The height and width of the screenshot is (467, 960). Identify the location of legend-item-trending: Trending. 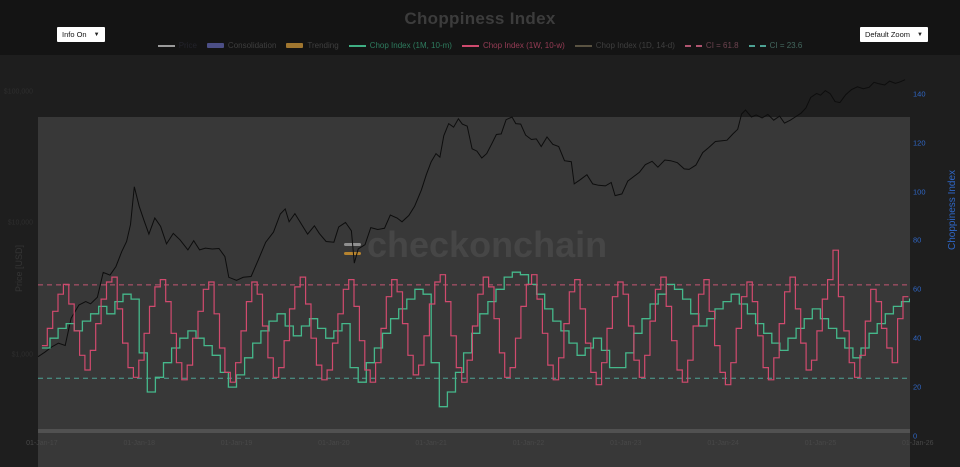
(312, 45).